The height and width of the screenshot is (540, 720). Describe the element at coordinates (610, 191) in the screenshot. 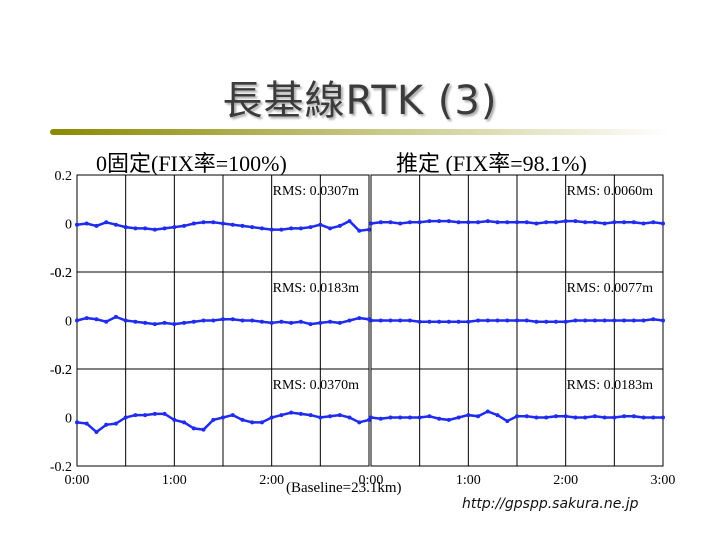

I see `rms-label: RMS: 0.0060m` at that location.